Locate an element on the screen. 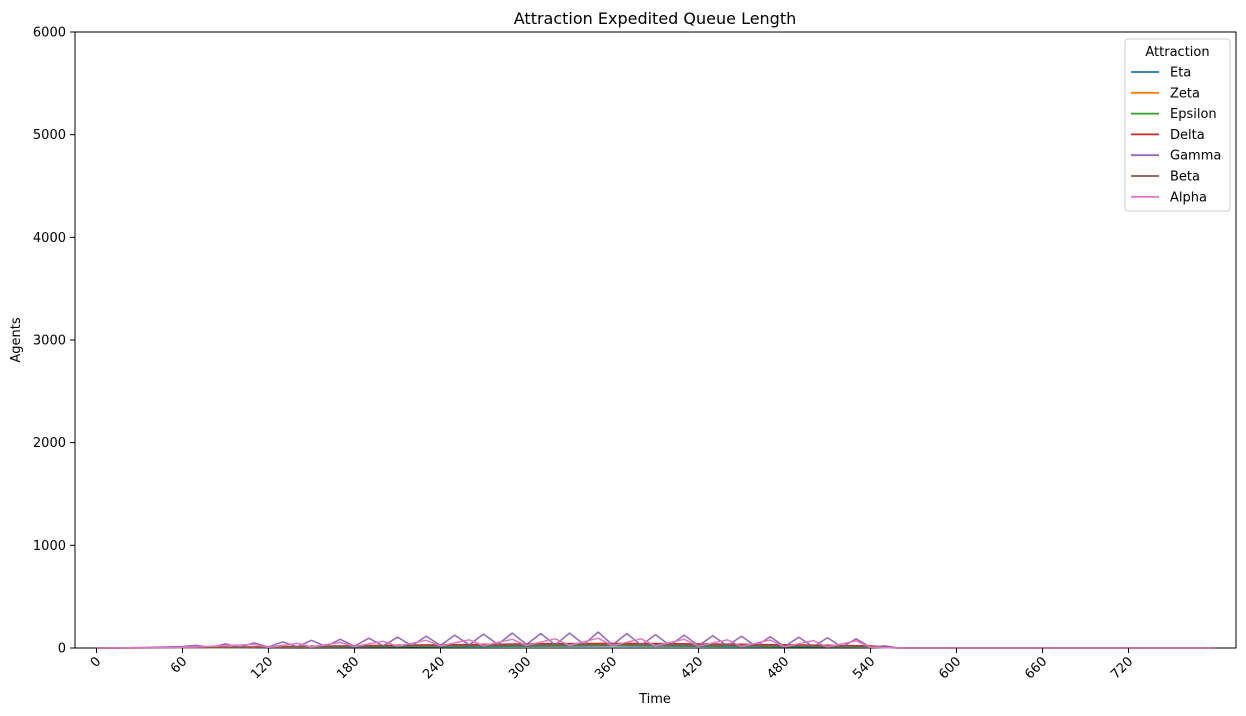 The height and width of the screenshot is (716, 1246). legend-label-beta: Beta is located at coordinates (1185, 177).